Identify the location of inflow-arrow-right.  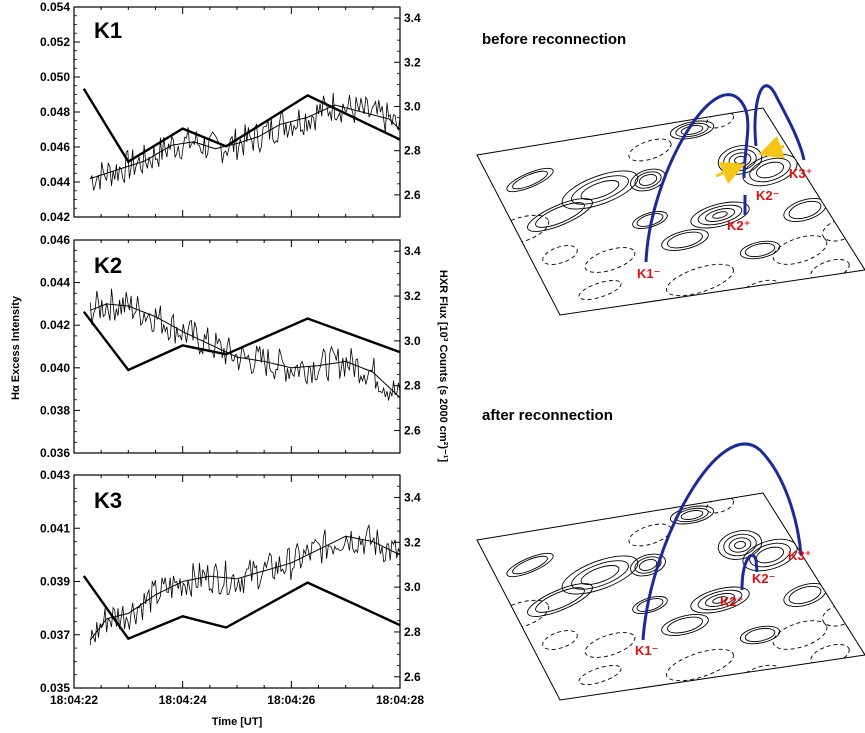
(771, 147).